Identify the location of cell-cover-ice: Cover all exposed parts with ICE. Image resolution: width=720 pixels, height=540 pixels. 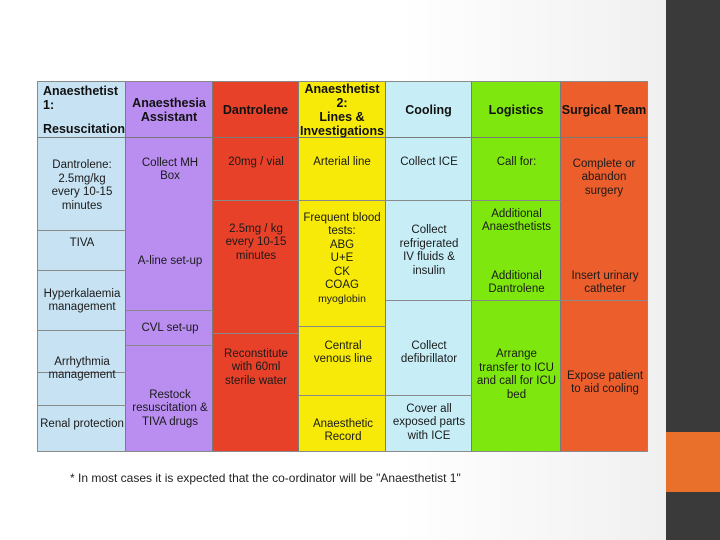
(429, 423).